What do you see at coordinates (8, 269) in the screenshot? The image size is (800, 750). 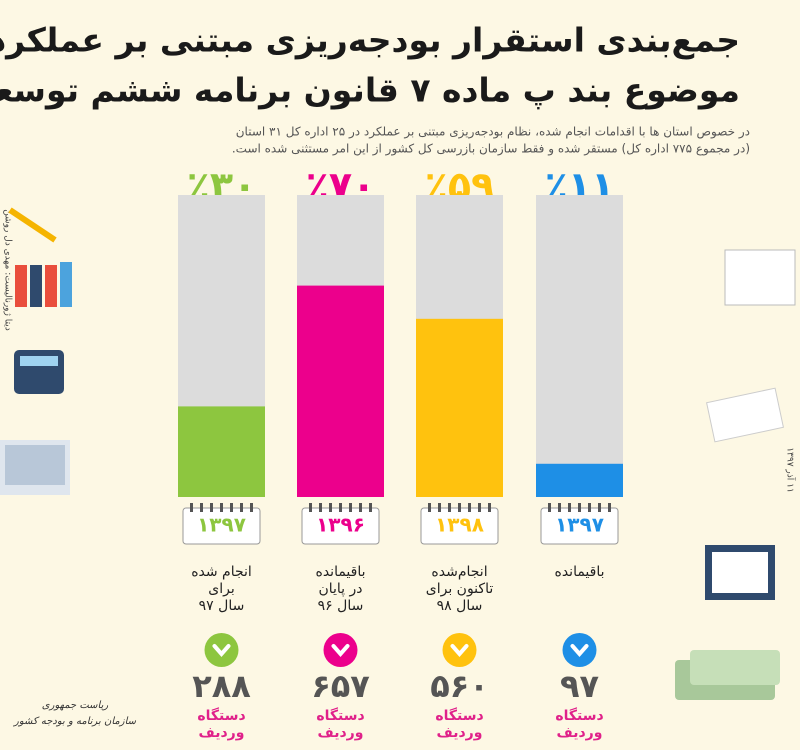 I see `credit: دیتا ژورنالیست: مهدی دل روشن` at bounding box center [8, 269].